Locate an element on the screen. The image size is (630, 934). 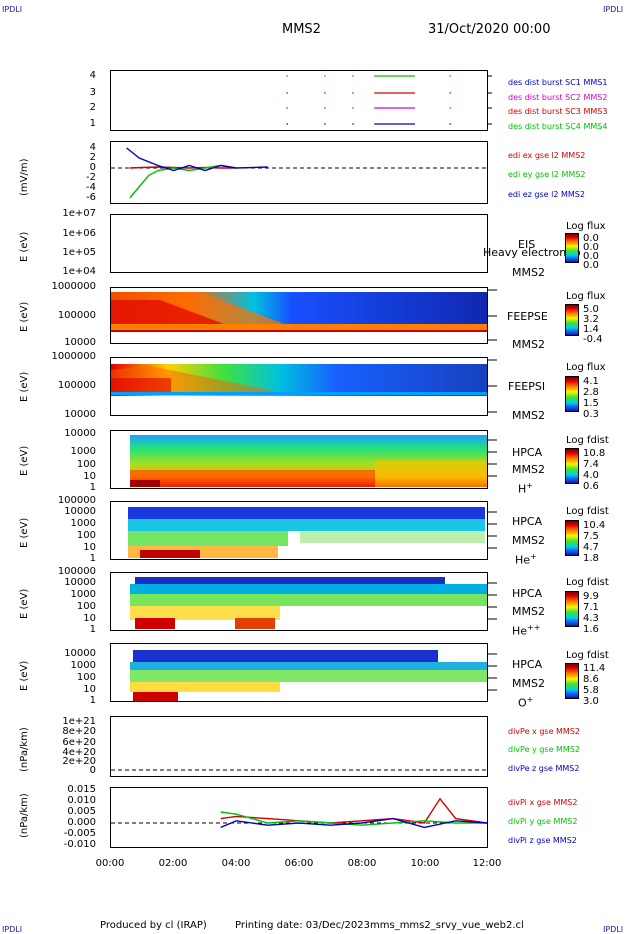
species-charge: ++ is located at coordinates (534, 627).